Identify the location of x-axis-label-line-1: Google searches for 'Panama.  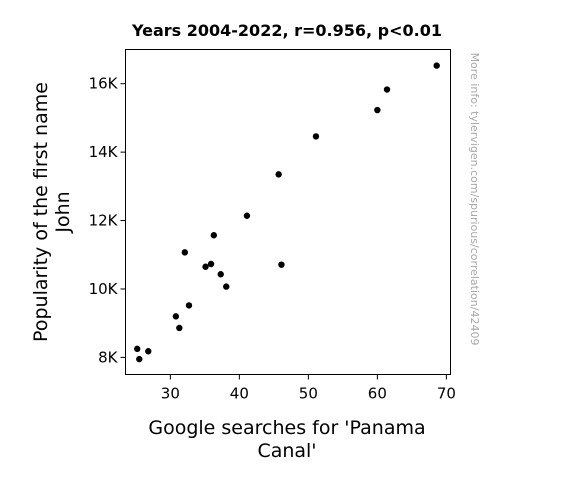
(286, 428).